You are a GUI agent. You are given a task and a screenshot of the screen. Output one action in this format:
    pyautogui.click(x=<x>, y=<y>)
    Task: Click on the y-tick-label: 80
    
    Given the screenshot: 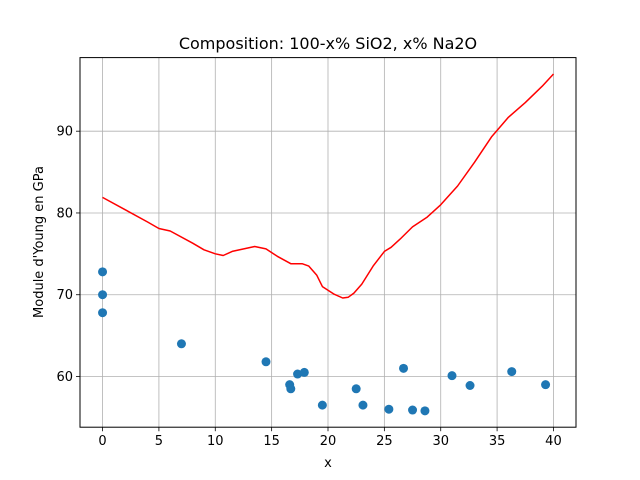 What is the action you would take?
    pyautogui.click(x=64, y=213)
    